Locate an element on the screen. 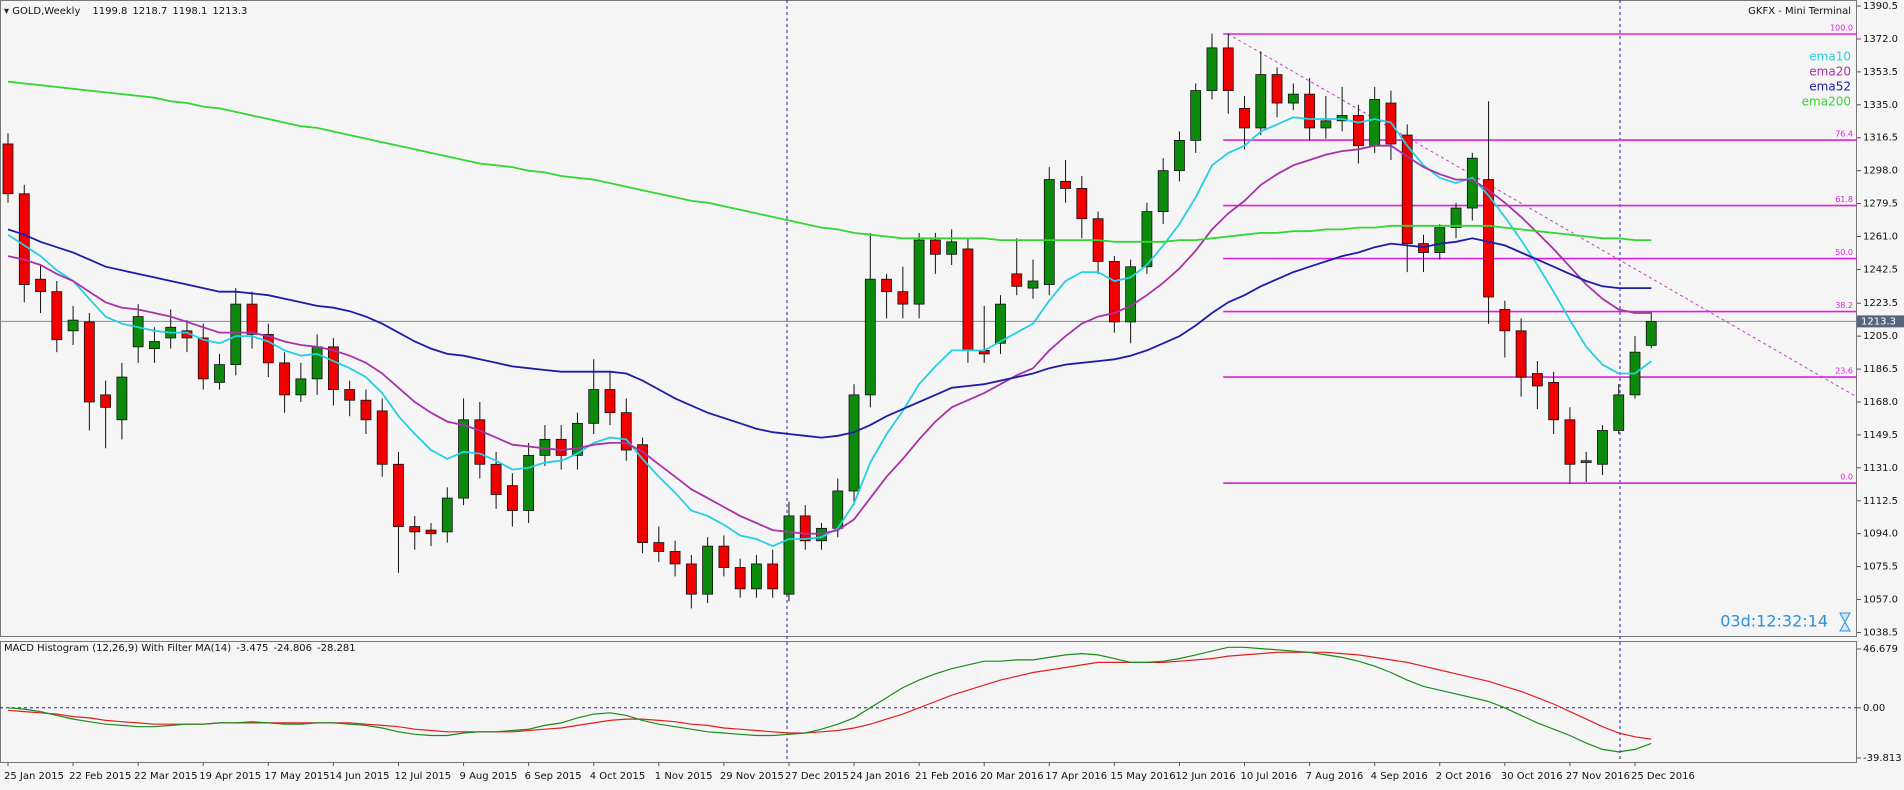 Image resolution: width=1904 pixels, height=790 pixels. y-tick-label: 1168.0 is located at coordinates (1880, 402).